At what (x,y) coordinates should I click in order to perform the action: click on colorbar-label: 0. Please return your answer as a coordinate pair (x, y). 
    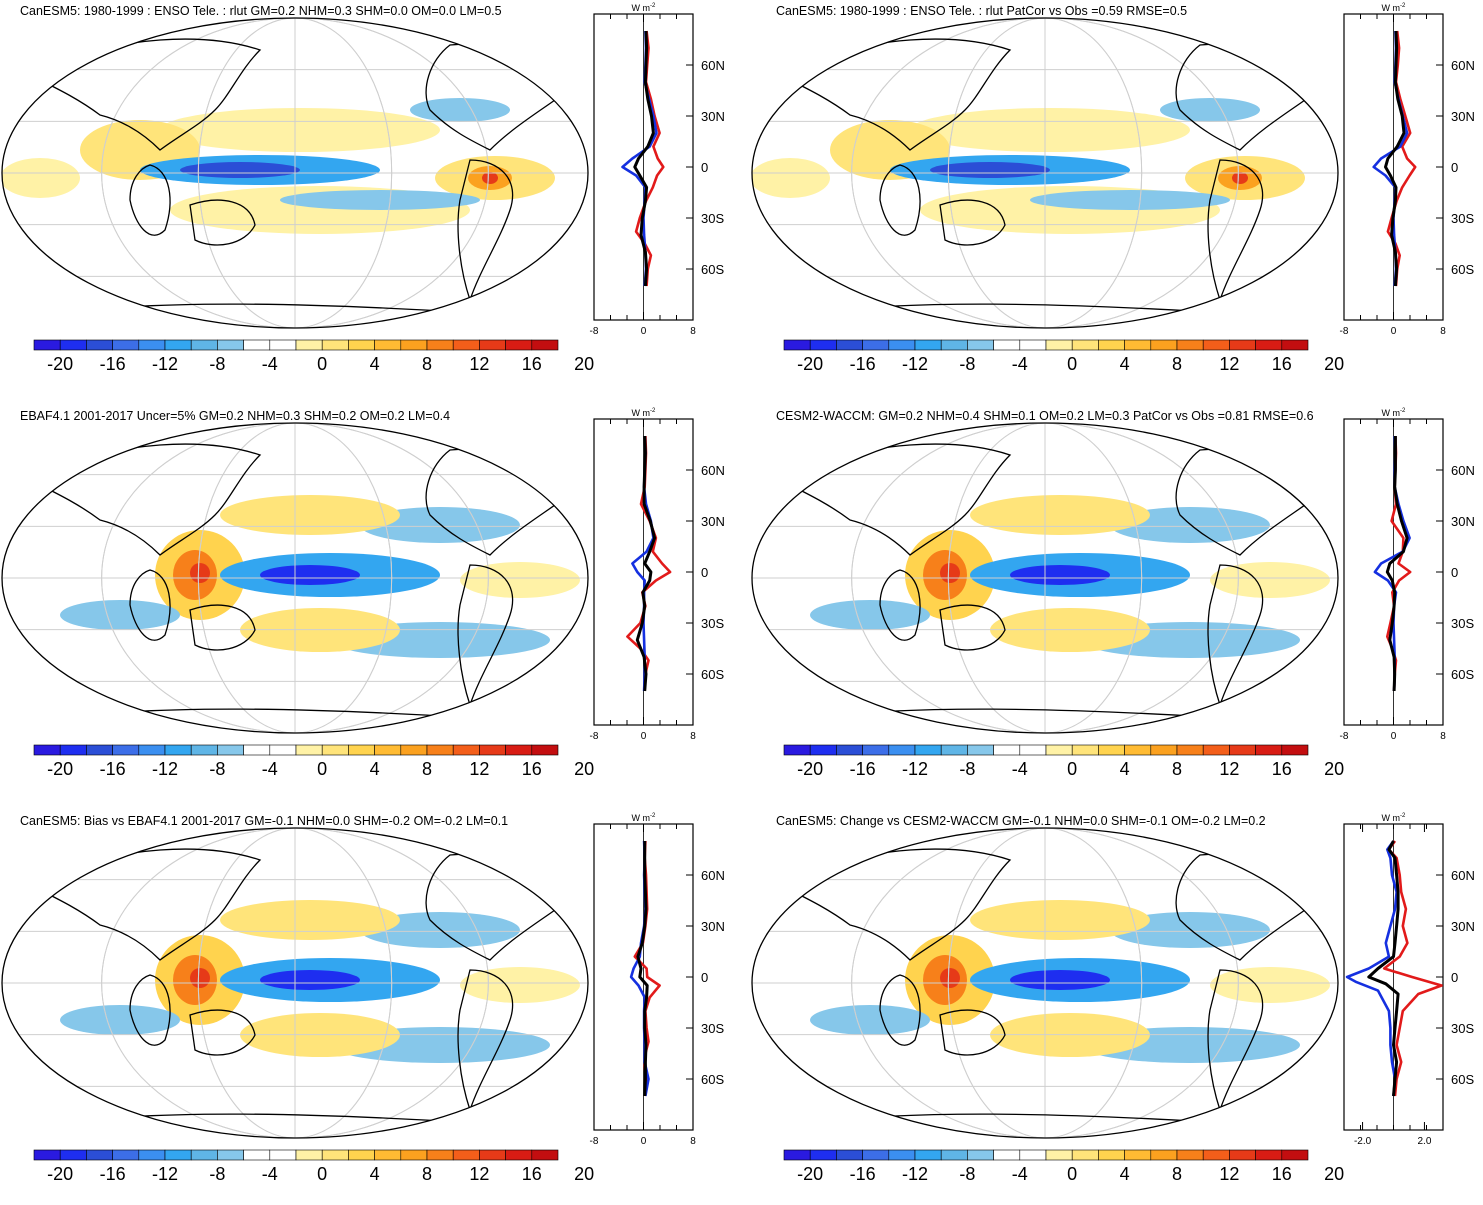
    Looking at the image, I should click on (1072, 1174).